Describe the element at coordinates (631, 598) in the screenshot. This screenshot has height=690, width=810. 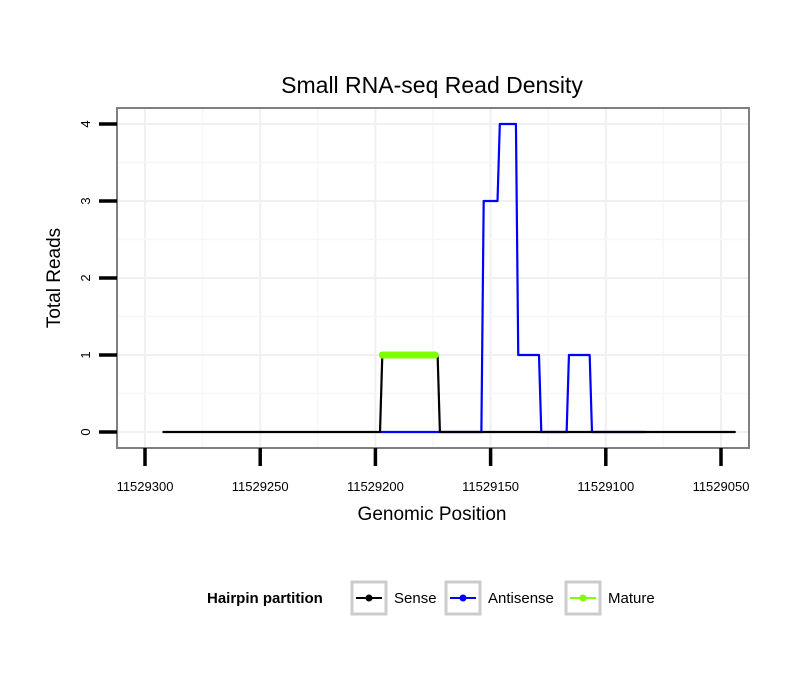
I see `legend-label: Mature` at that location.